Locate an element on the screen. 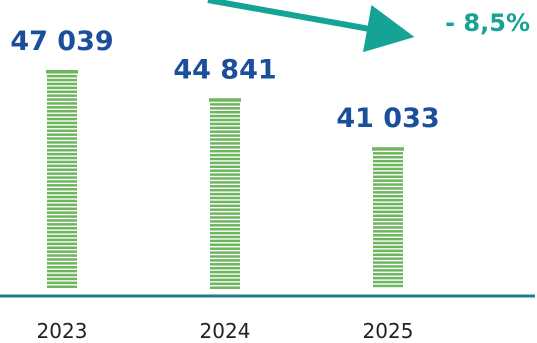 Image resolution: width=537 pixels, height=343 pixels. trend-arrow is located at coordinates (311, 26).